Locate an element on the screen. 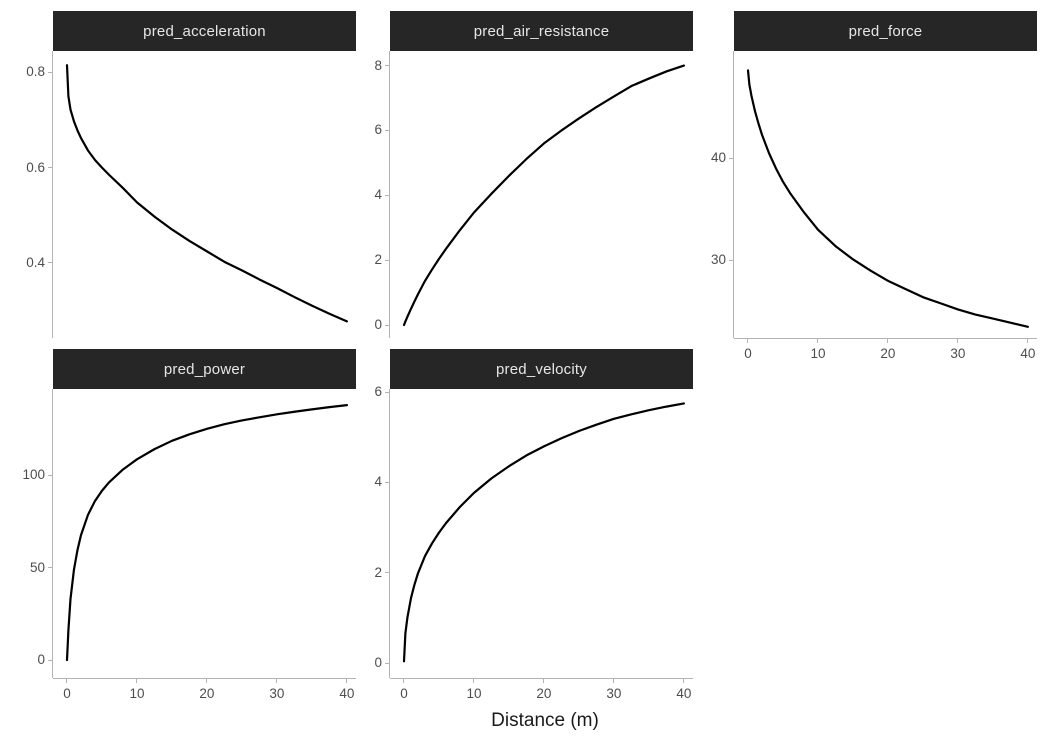 This screenshot has height=750, width=1050. panel-pred_air_resistance is located at coordinates (543, 195).